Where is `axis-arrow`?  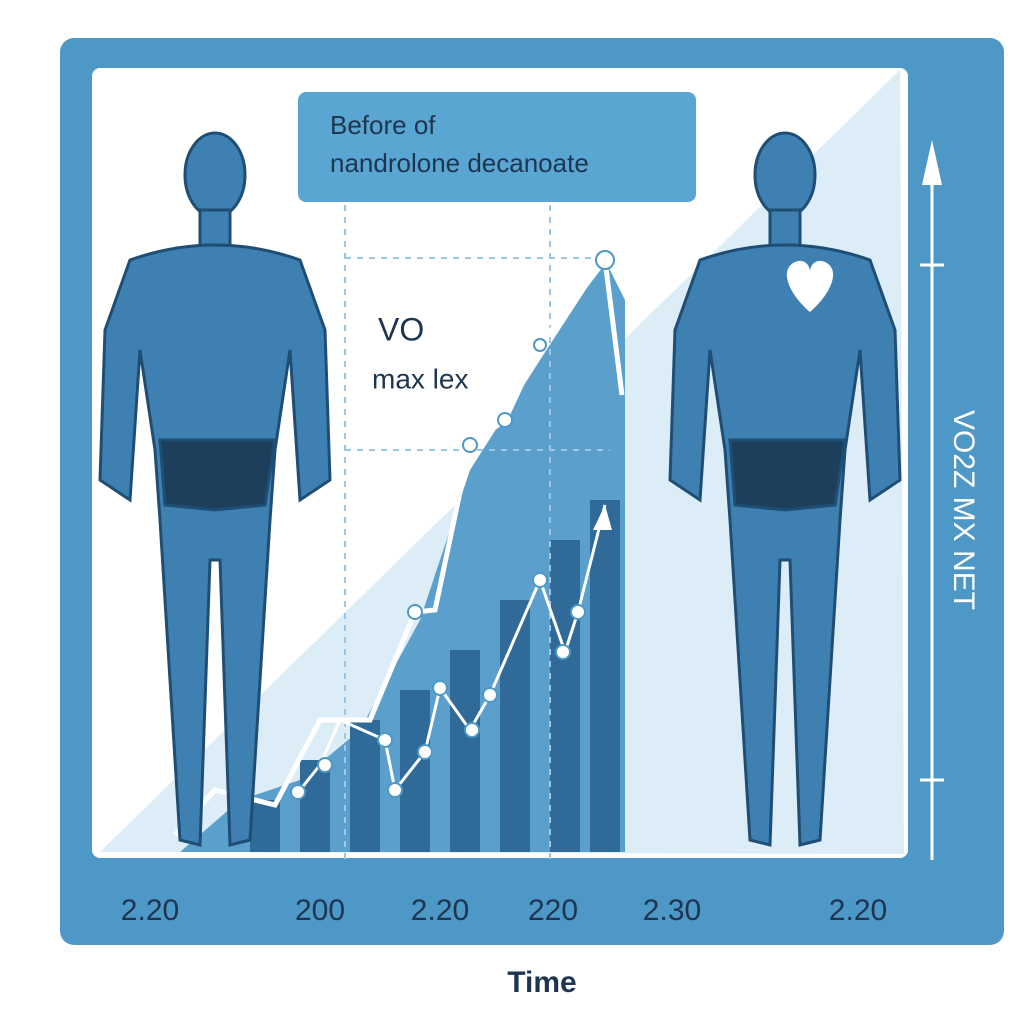
axis-arrow is located at coordinates (932, 162).